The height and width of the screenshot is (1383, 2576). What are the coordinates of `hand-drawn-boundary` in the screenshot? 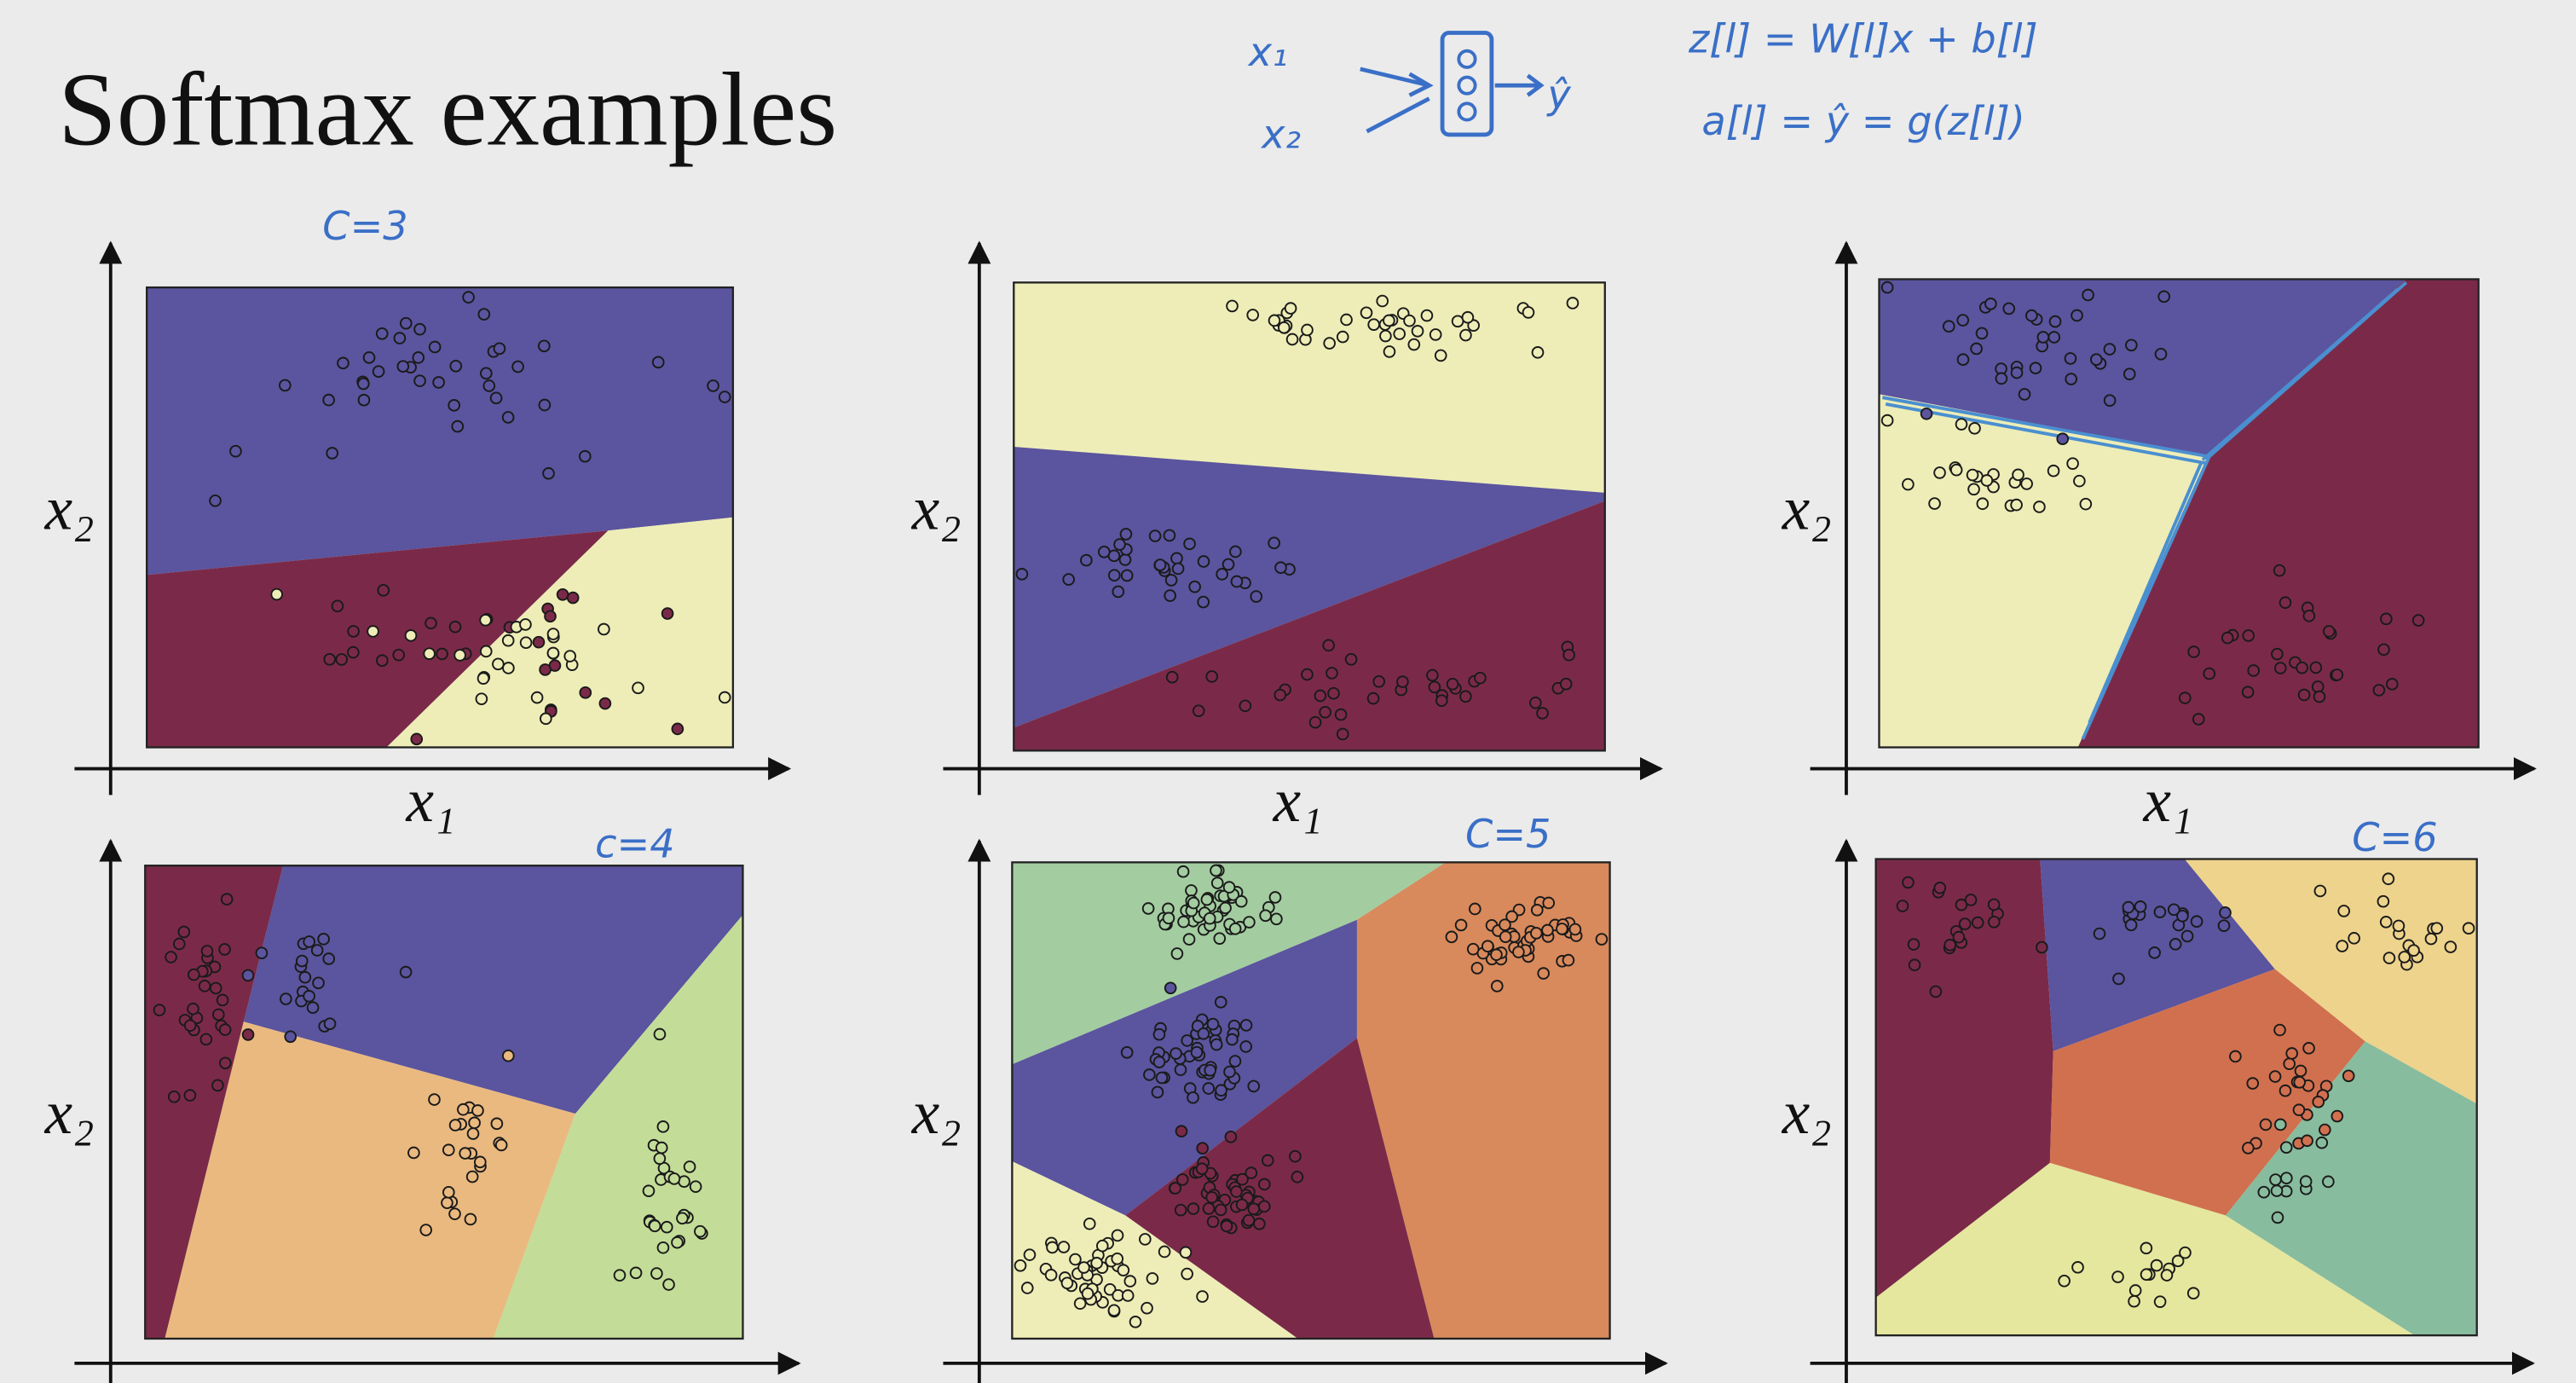 It's located at (2145, 593).